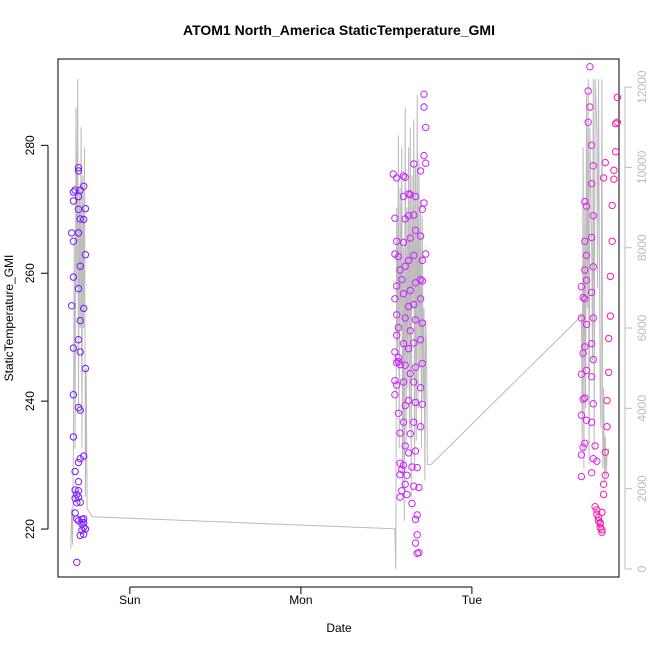  I want to click on x-tick-label: Sun, so click(129, 600).